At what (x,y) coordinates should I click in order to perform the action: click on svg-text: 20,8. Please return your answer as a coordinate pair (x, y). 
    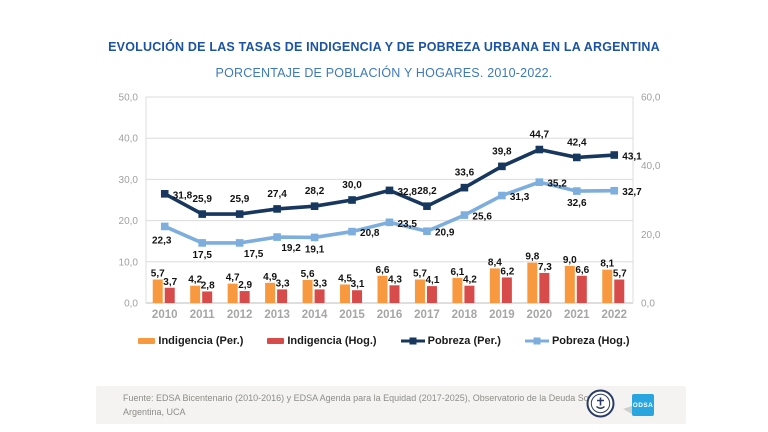
    Looking at the image, I should click on (370, 233).